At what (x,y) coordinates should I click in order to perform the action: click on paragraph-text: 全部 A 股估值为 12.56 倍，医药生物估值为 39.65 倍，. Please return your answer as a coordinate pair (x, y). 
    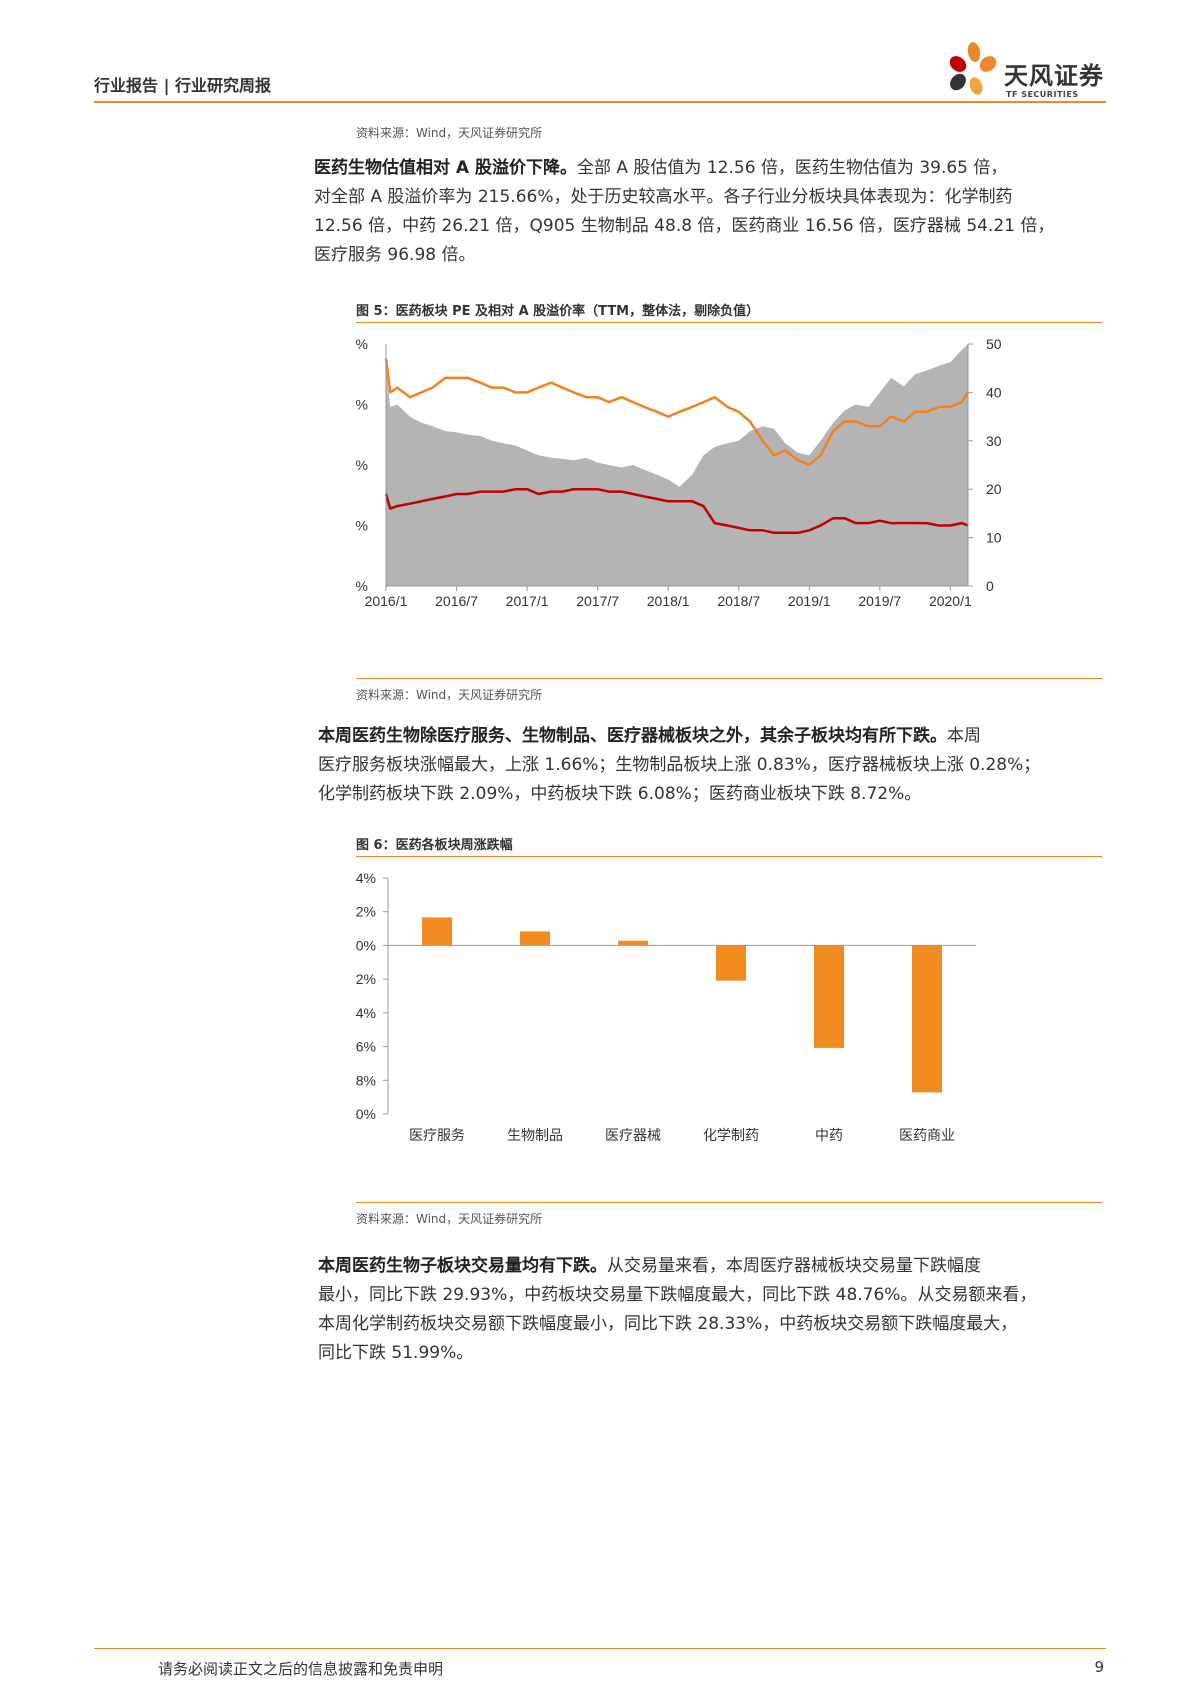
    Looking at the image, I should click on (792, 168).